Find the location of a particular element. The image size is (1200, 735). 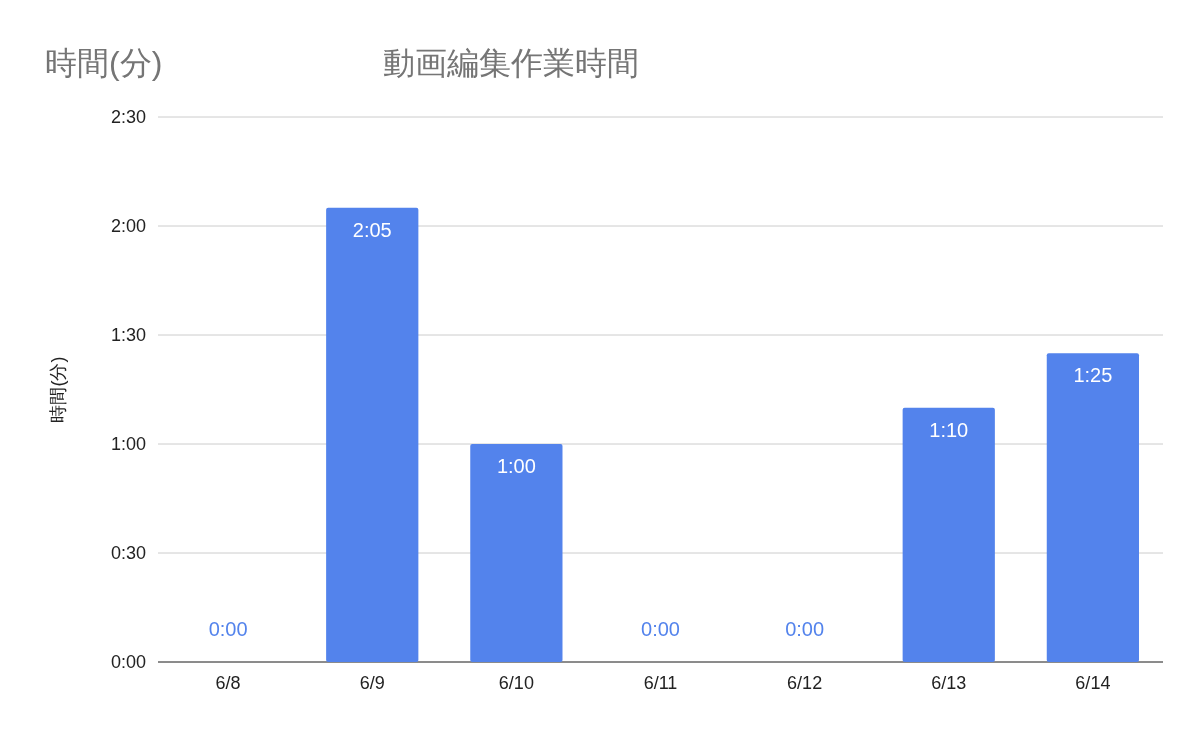

data-label: 1:25 is located at coordinates (1093, 375).